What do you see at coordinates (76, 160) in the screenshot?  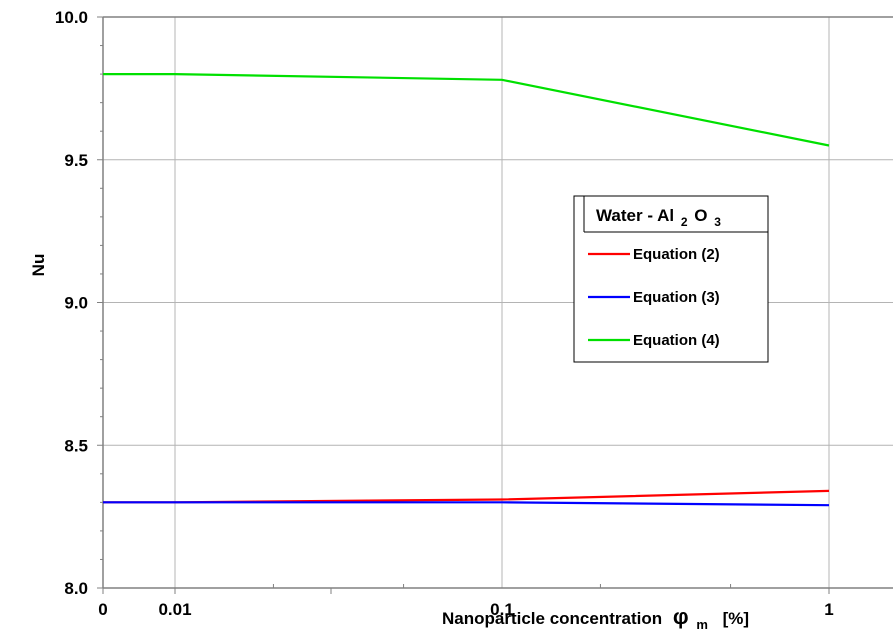 I see `y-tick-label: 9.5` at bounding box center [76, 160].